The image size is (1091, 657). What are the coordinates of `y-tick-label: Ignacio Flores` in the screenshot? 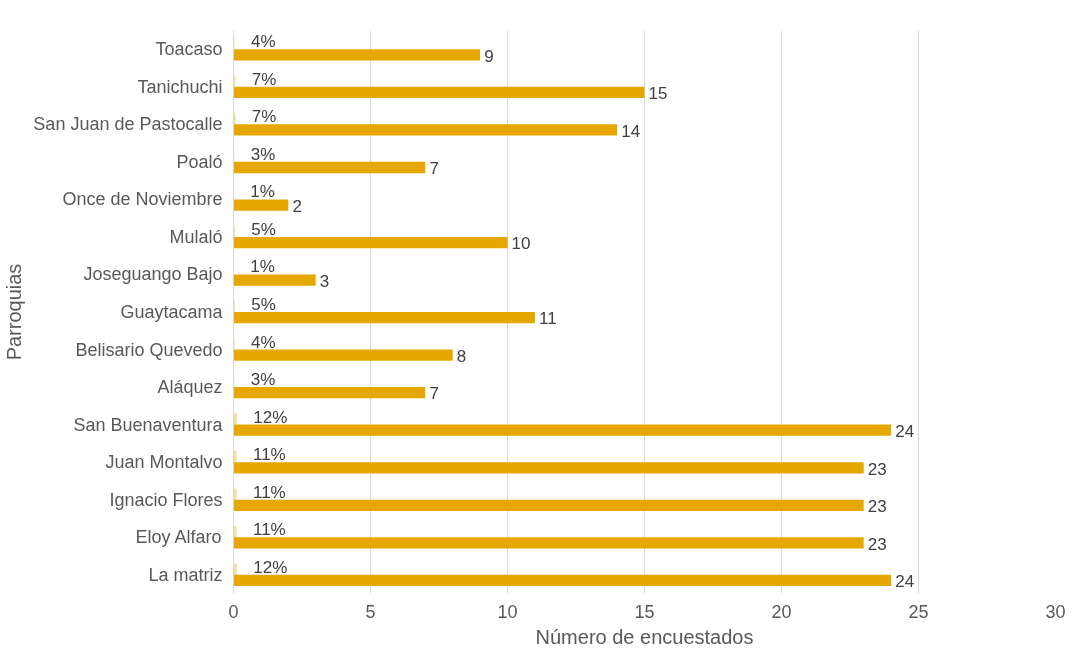 It's located at (166, 499).